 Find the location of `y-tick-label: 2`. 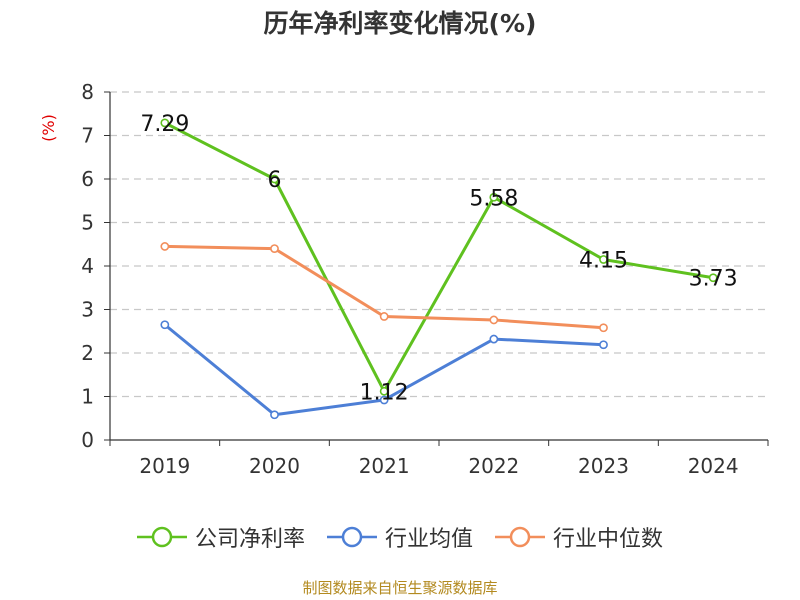

y-tick-label: 2 is located at coordinates (87, 353).